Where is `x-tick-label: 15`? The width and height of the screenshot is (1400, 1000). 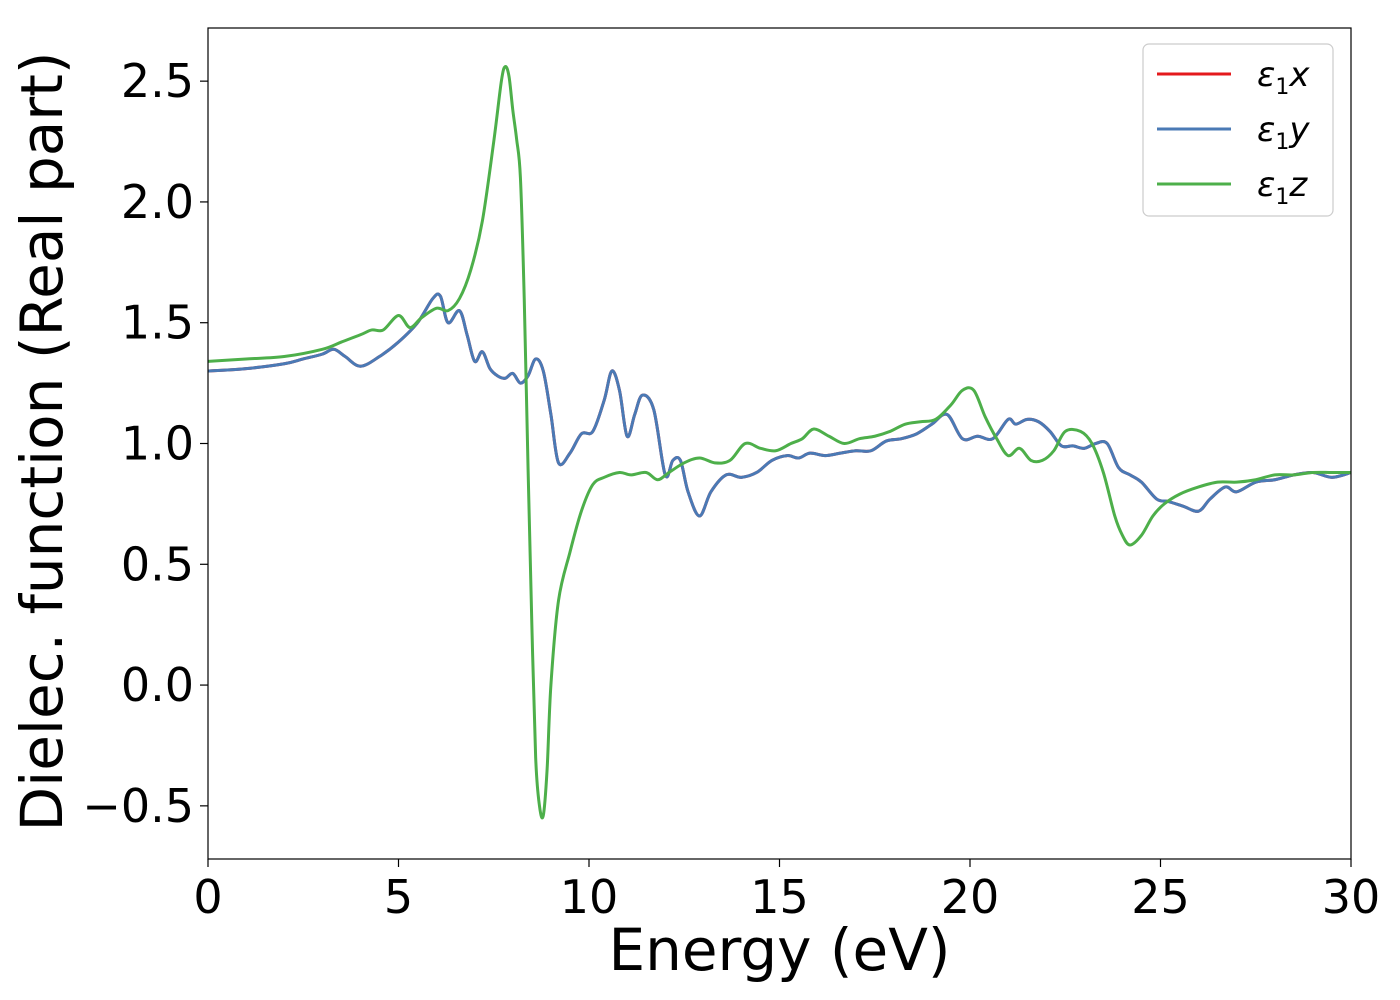 x-tick-label: 15 is located at coordinates (779, 897).